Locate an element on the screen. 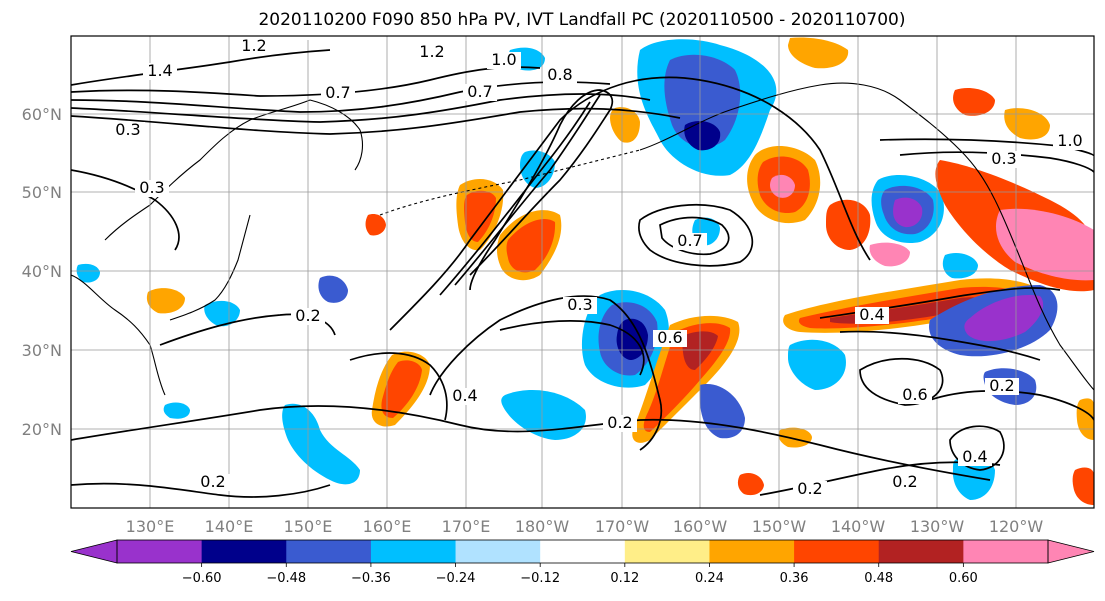 Image resolution: width=1105 pixels, height=601 pixels. negative-anomaly-140w-28n is located at coordinates (817, 364).